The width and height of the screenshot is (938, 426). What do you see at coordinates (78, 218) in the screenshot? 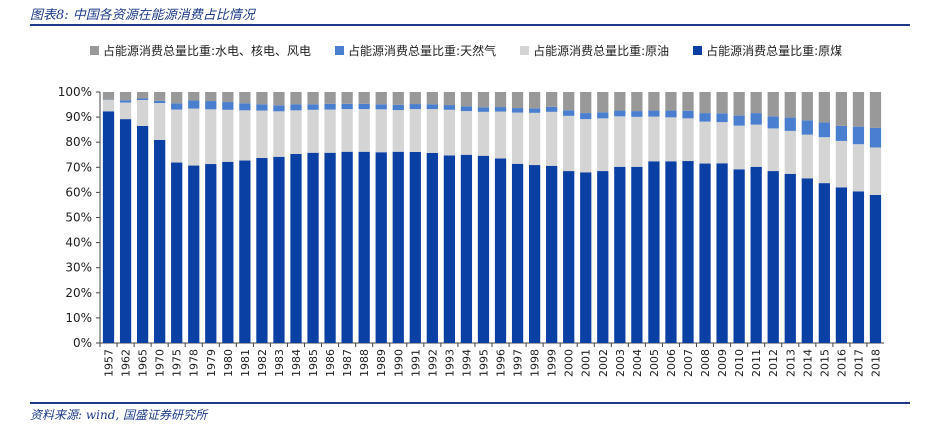
I see `y-tick-label: 50%` at bounding box center [78, 218].